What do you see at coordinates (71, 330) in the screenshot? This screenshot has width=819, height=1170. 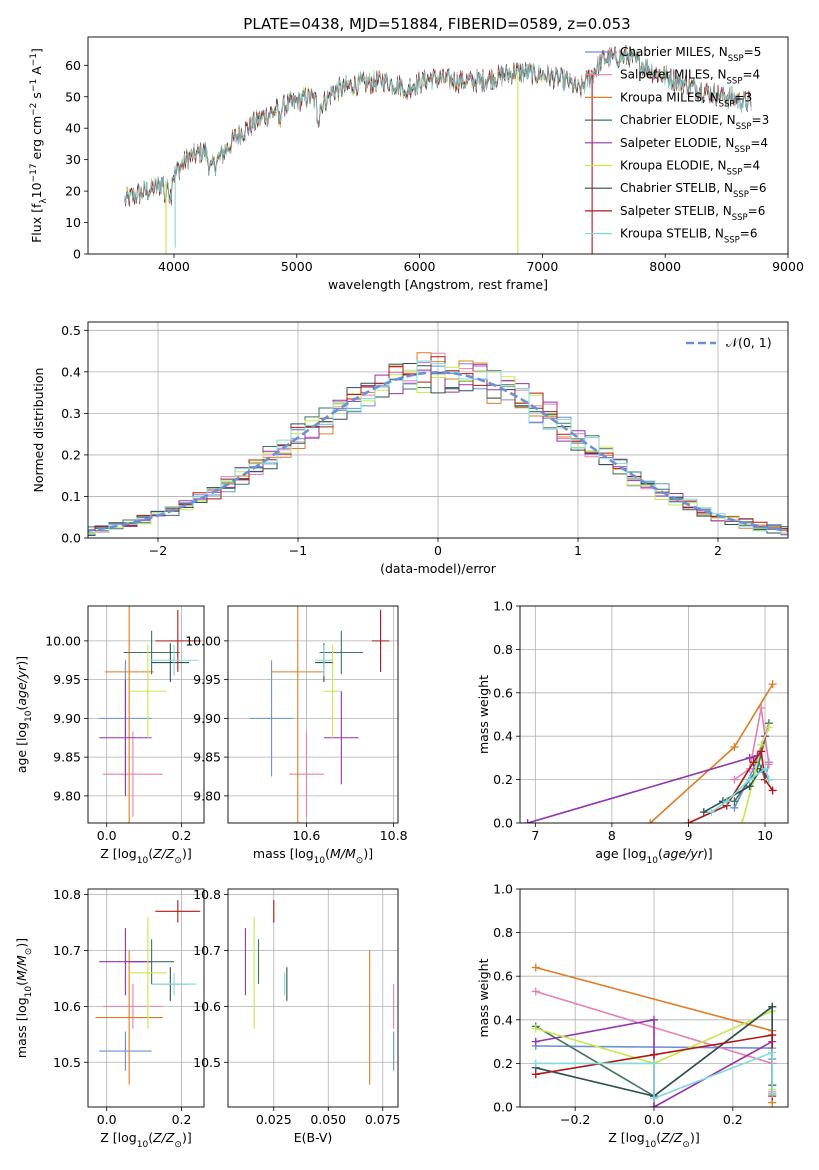 I see `y-tick-label: 0.5` at bounding box center [71, 330].